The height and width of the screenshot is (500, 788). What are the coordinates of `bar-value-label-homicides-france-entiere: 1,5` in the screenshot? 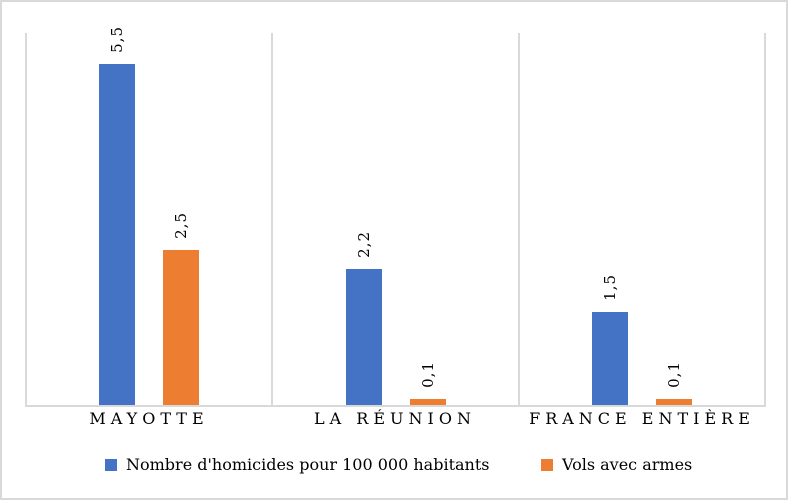 It's located at (610, 287).